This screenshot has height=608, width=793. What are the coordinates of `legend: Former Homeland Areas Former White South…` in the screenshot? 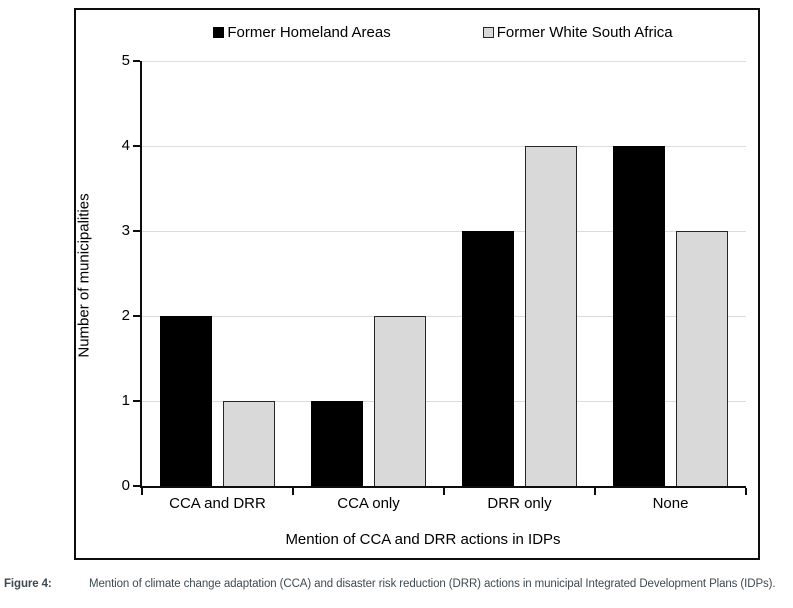 It's located at (443, 32).